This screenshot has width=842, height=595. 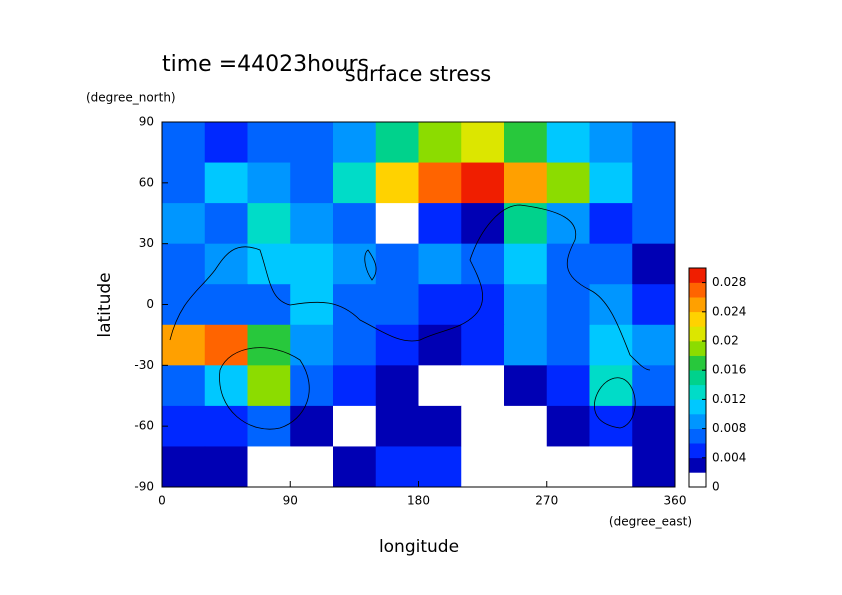 What do you see at coordinates (150, 304) in the screenshot?
I see `y-tick-label: 0` at bounding box center [150, 304].